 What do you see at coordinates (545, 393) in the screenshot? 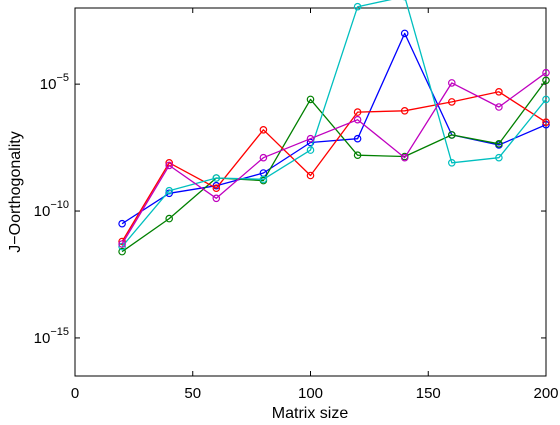
I see `x-tick-label: 200` at bounding box center [545, 393].